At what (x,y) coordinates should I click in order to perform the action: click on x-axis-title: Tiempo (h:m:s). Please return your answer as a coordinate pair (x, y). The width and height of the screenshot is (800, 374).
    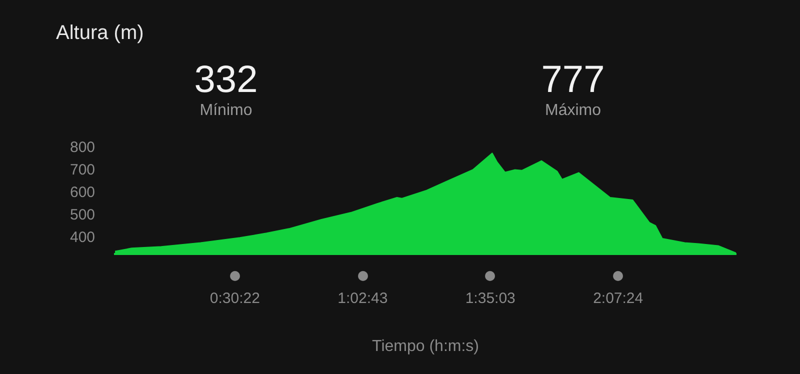
    Looking at the image, I should click on (426, 346).